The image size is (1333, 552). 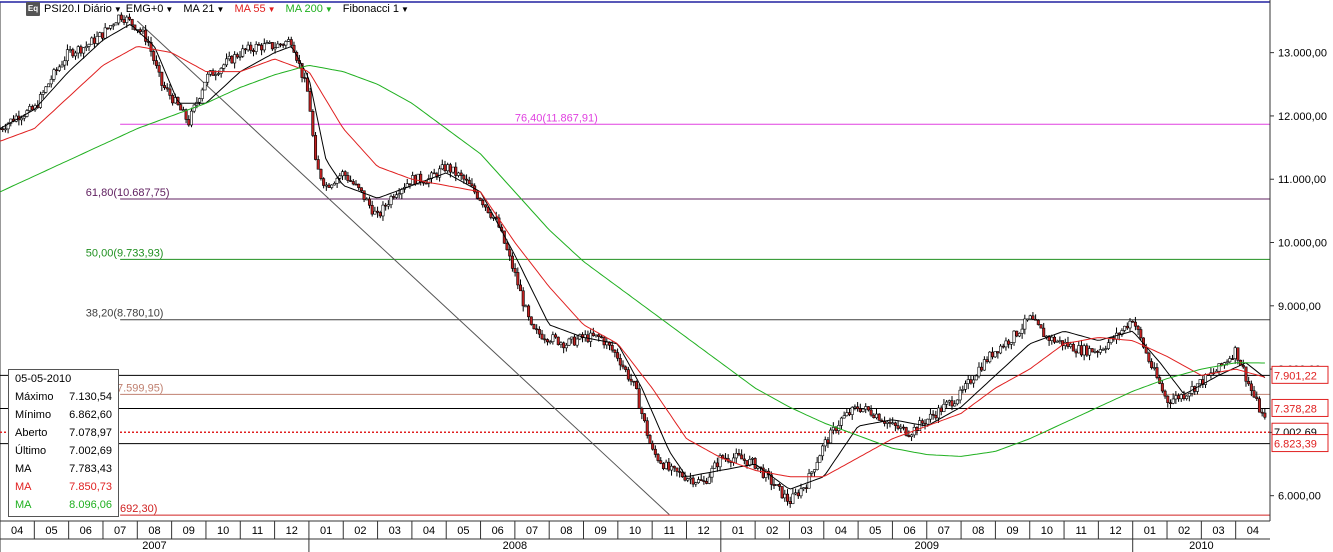 I want to click on currency-selector: EMG+0 ▼, so click(x=150, y=9).